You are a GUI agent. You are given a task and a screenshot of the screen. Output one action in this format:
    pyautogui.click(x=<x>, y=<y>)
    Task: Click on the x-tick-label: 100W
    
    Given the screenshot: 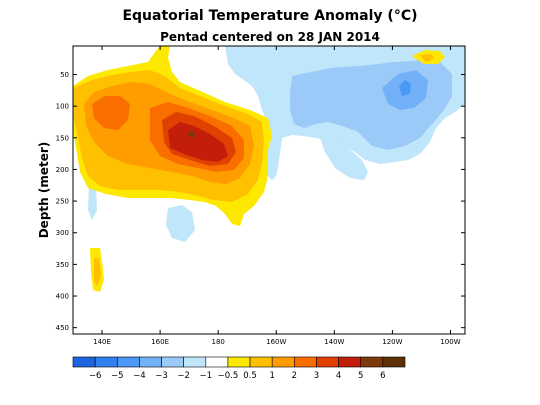 What is the action you would take?
    pyautogui.click(x=450, y=342)
    